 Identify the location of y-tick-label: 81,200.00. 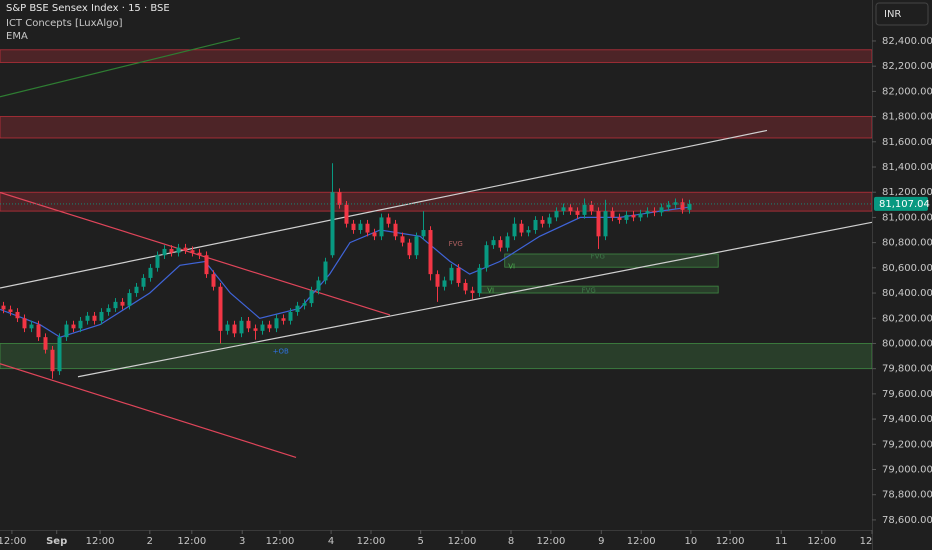
(907, 192).